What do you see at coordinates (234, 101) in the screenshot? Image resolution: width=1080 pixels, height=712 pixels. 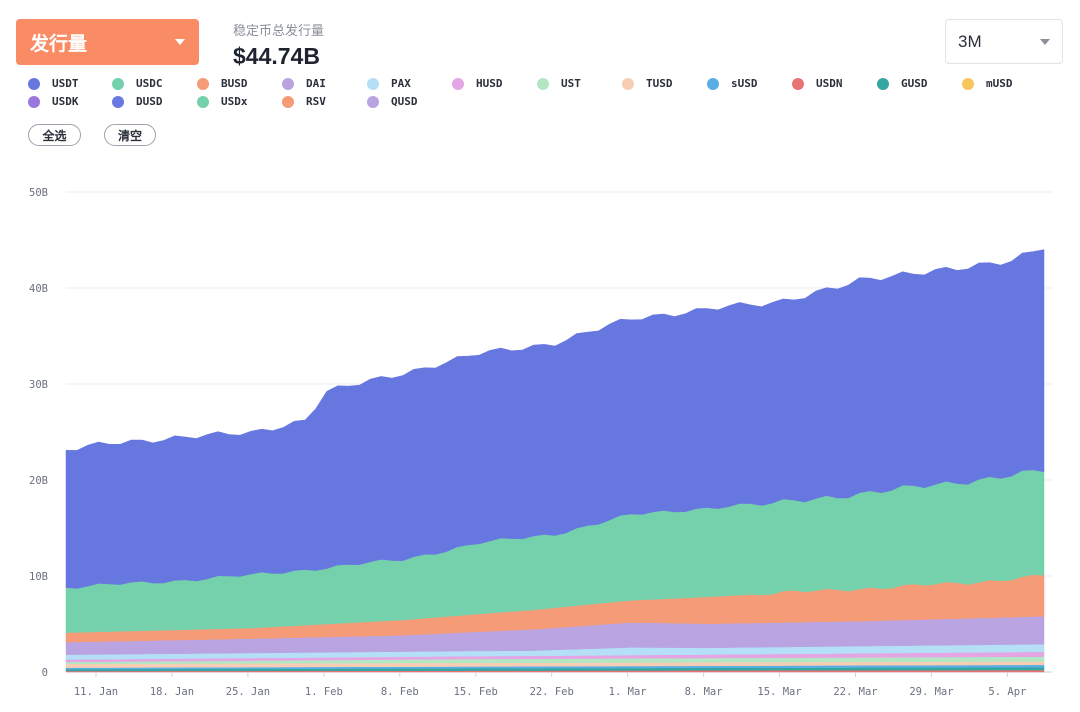 I see `legend-label: USDx` at bounding box center [234, 101].